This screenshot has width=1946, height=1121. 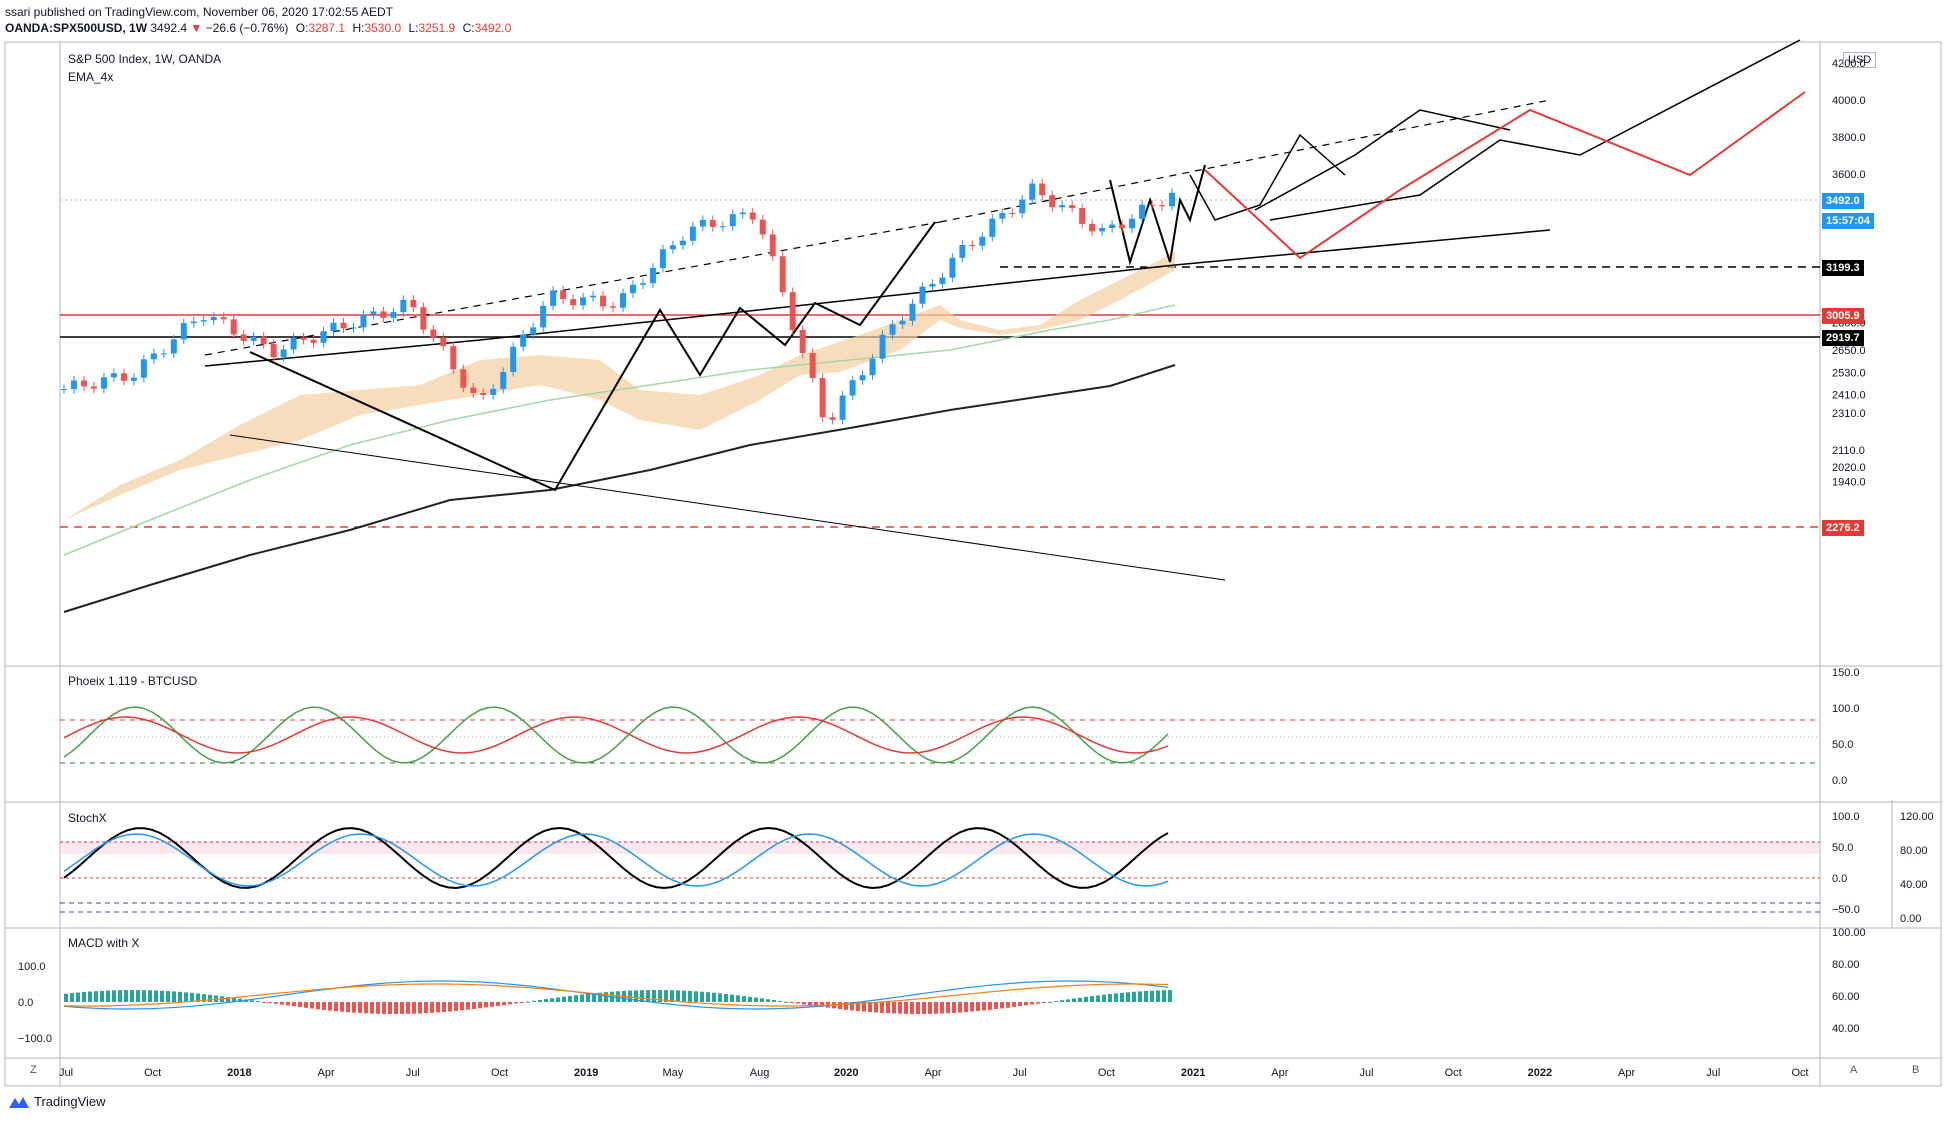 What do you see at coordinates (76, 28) in the screenshot?
I see `symbol-name: OANDA:SPX500USD, 1W` at bounding box center [76, 28].